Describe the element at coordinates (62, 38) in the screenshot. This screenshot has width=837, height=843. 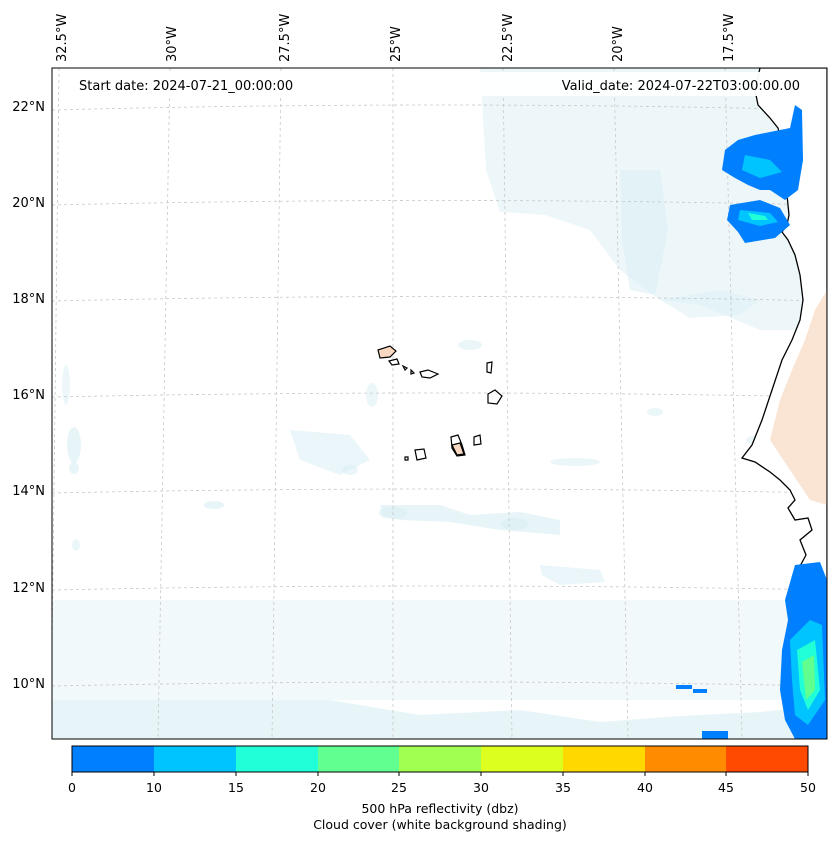
I see `lon-label-32-5w: 32.5°W` at that location.